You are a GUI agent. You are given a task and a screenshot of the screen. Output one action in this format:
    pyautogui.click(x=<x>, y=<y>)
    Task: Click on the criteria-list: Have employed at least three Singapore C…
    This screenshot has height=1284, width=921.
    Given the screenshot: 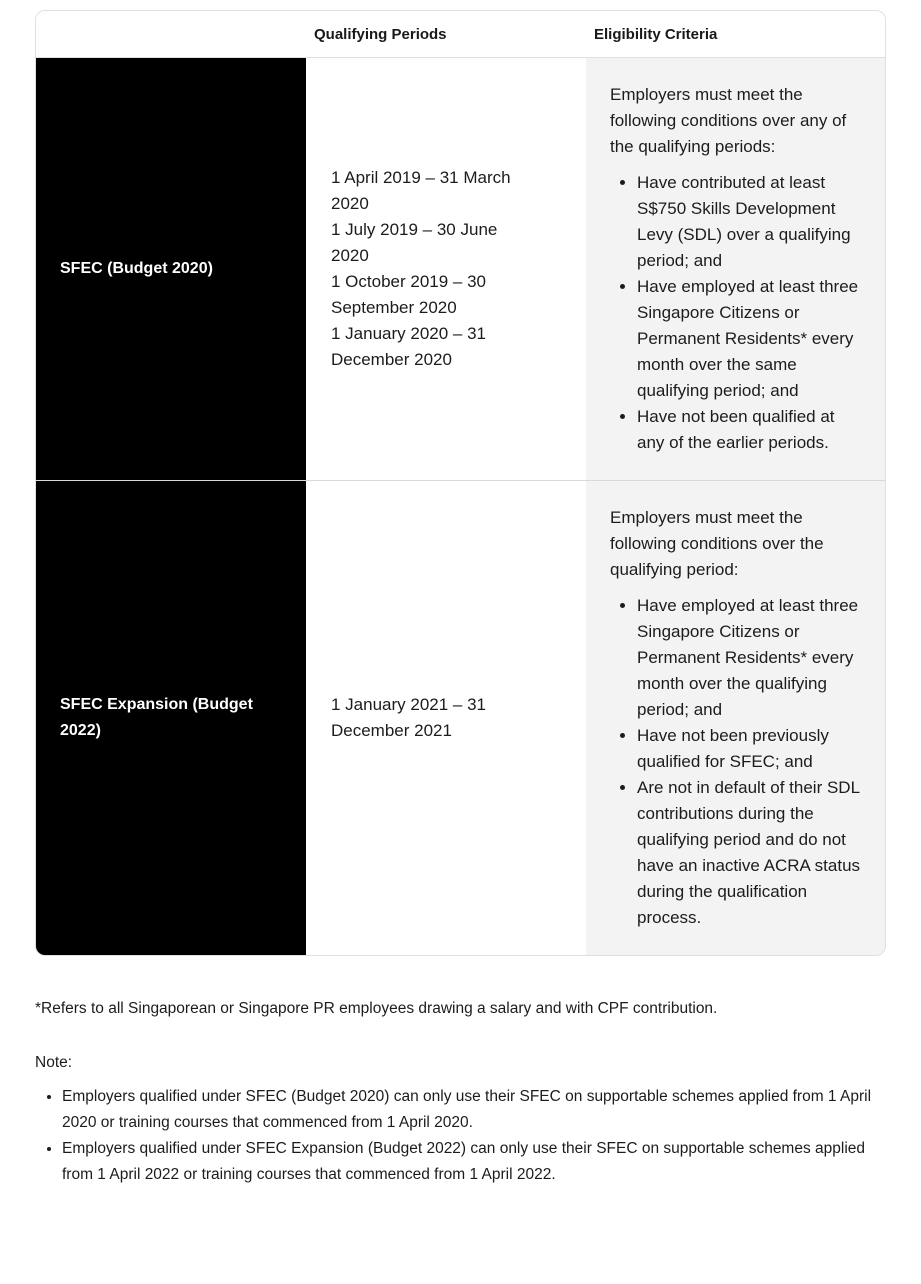 What is the action you would take?
    pyautogui.click(x=735, y=762)
    